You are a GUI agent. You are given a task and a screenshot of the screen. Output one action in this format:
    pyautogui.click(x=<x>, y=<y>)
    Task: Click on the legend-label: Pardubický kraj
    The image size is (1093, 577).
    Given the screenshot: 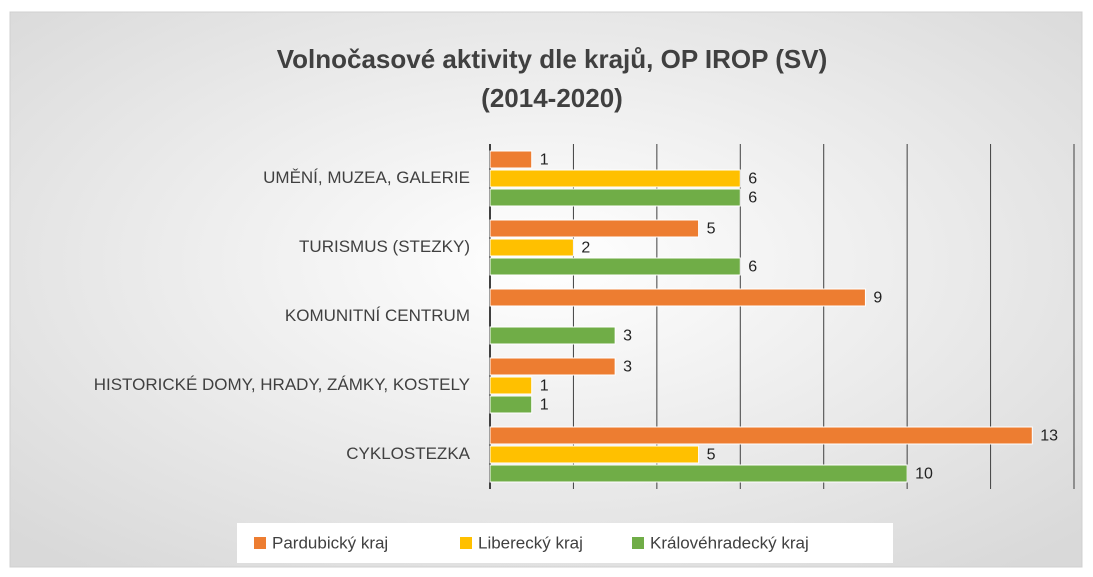 What is the action you would take?
    pyautogui.click(x=330, y=542)
    